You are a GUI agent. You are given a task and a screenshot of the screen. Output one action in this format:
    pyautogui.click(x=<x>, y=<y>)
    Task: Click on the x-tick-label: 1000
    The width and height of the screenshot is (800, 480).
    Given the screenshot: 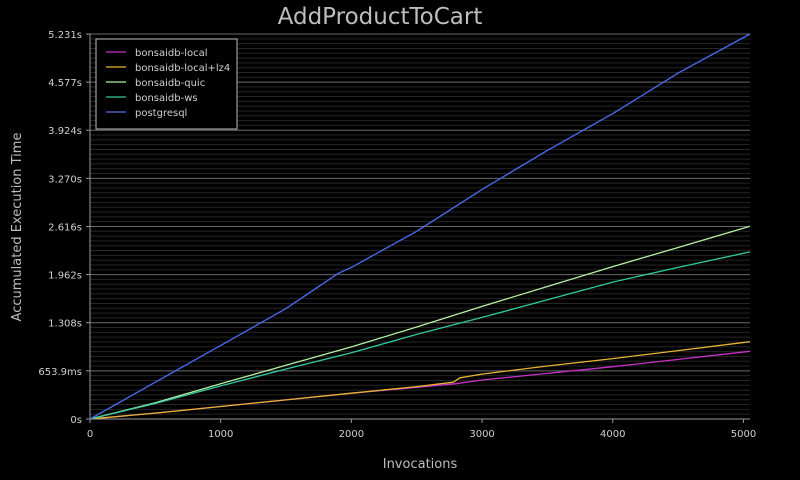 What is the action you would take?
    pyautogui.click(x=220, y=434)
    